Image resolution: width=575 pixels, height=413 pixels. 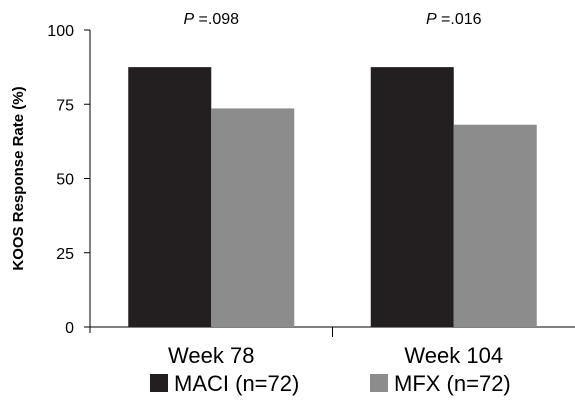 I want to click on y-tick-label: 50, so click(x=65, y=180).